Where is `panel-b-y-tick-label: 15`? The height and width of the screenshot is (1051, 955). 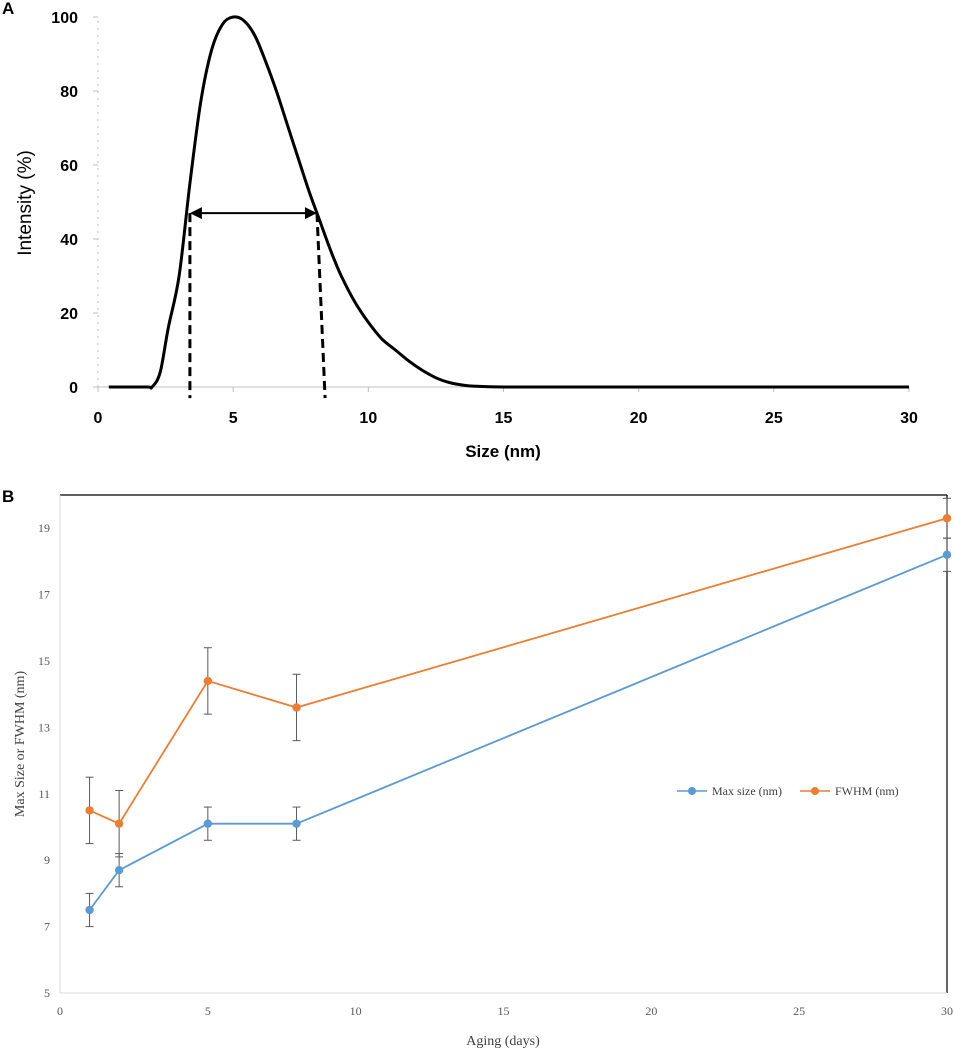
panel-b-y-tick-label: 15 is located at coordinates (44, 661).